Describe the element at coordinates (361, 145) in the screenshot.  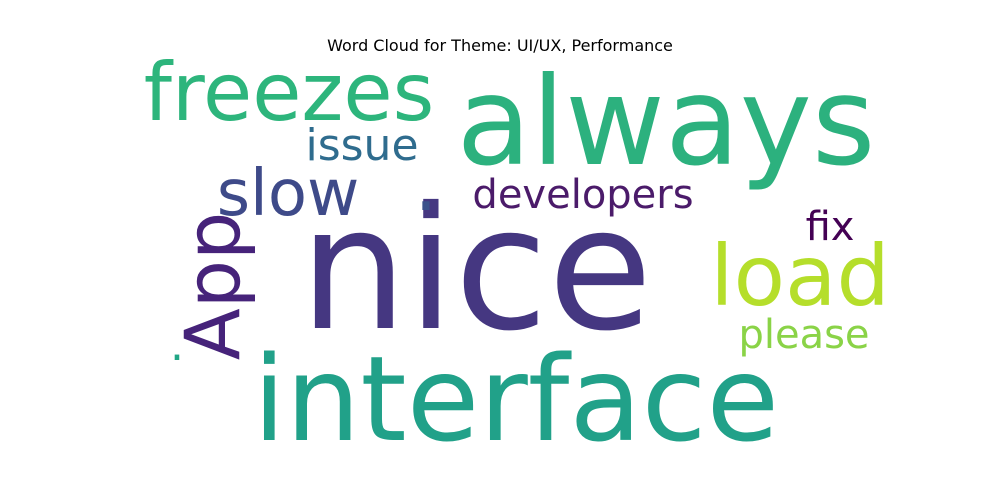
I see `word-issue: issue` at that location.